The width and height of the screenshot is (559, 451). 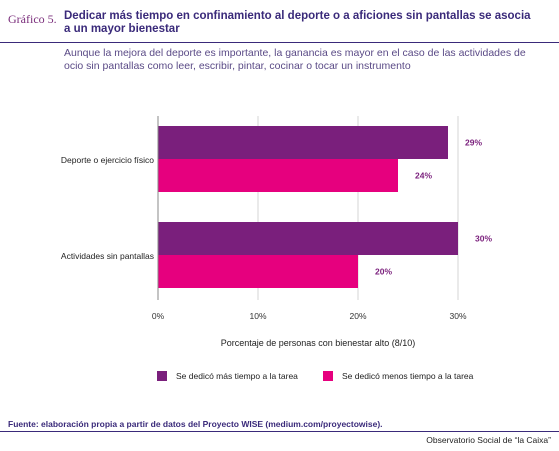 What do you see at coordinates (279, 42) in the screenshot?
I see `header-rule` at bounding box center [279, 42].